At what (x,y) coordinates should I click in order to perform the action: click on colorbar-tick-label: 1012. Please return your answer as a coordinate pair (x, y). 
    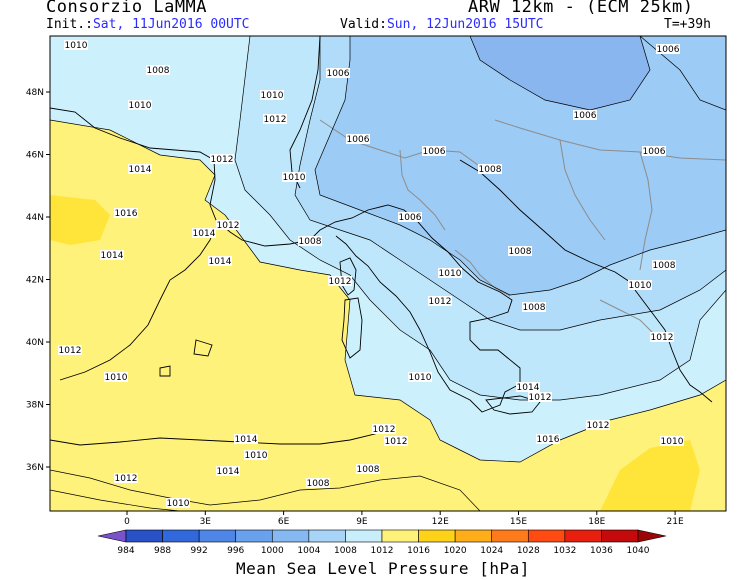
    Looking at the image, I should click on (382, 551).